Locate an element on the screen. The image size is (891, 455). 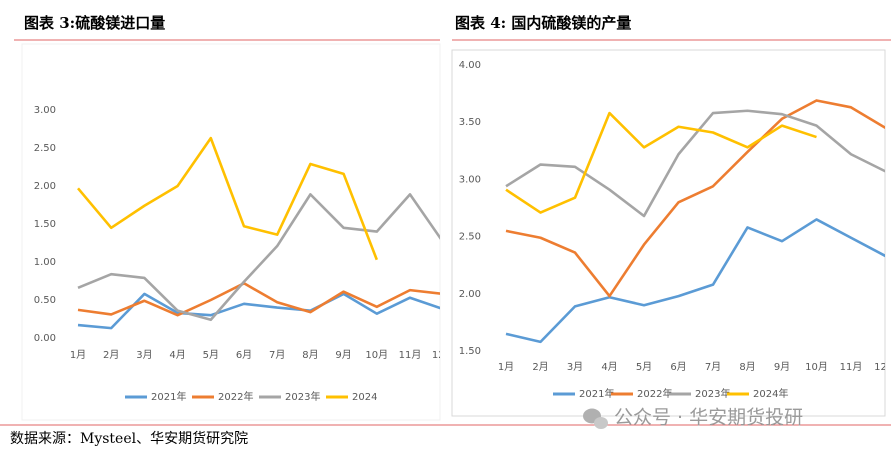
y-tick-label: 3.50 is located at coordinates (470, 122).